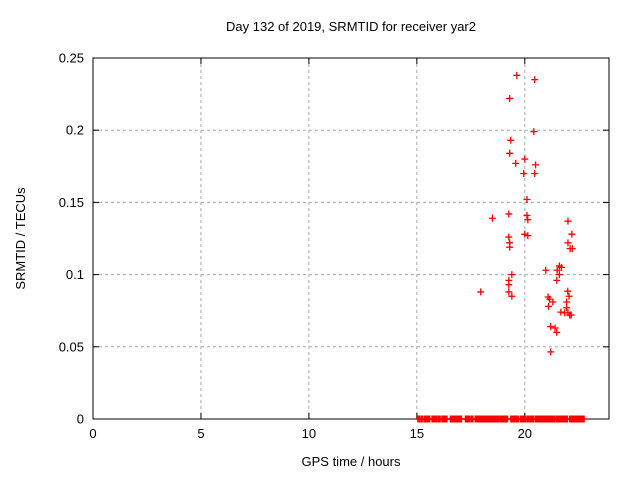 The image size is (640, 480). Describe the element at coordinates (80, 419) in the screenshot. I see `y-tick-label: 0` at that location.